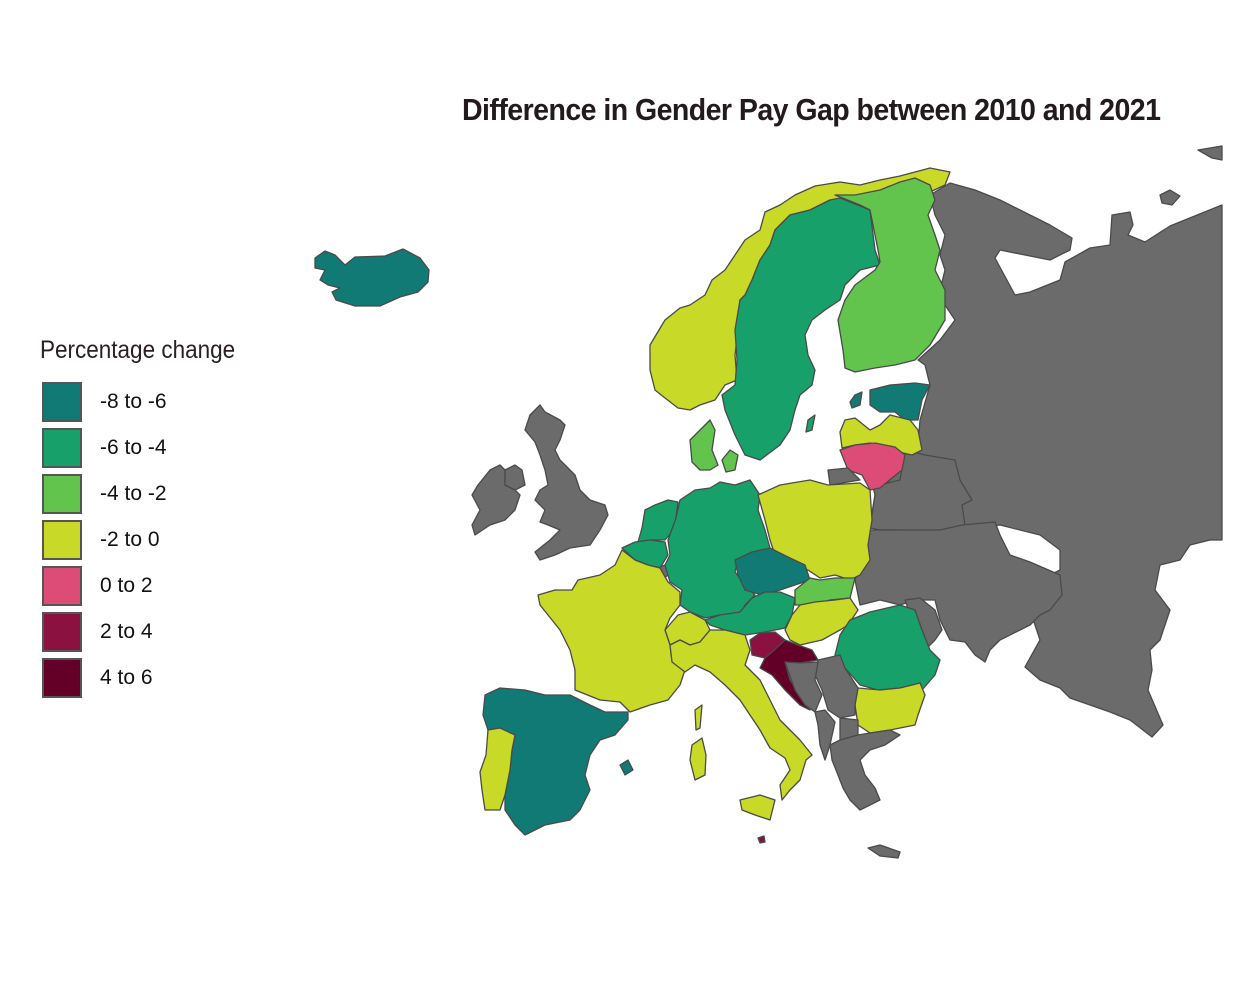 The width and height of the screenshot is (1248, 998). What do you see at coordinates (611, 631) in the screenshot?
I see `region-france` at bounding box center [611, 631].